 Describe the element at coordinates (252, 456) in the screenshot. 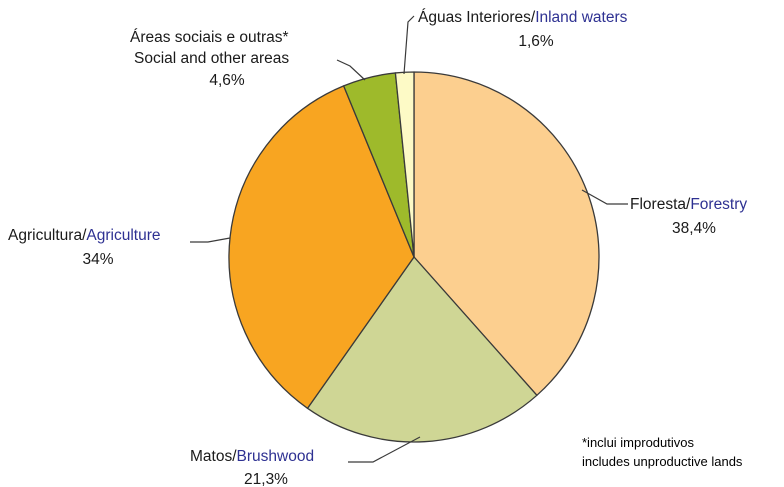

I see `label-brushwood: Matos/Brushwood` at that location.